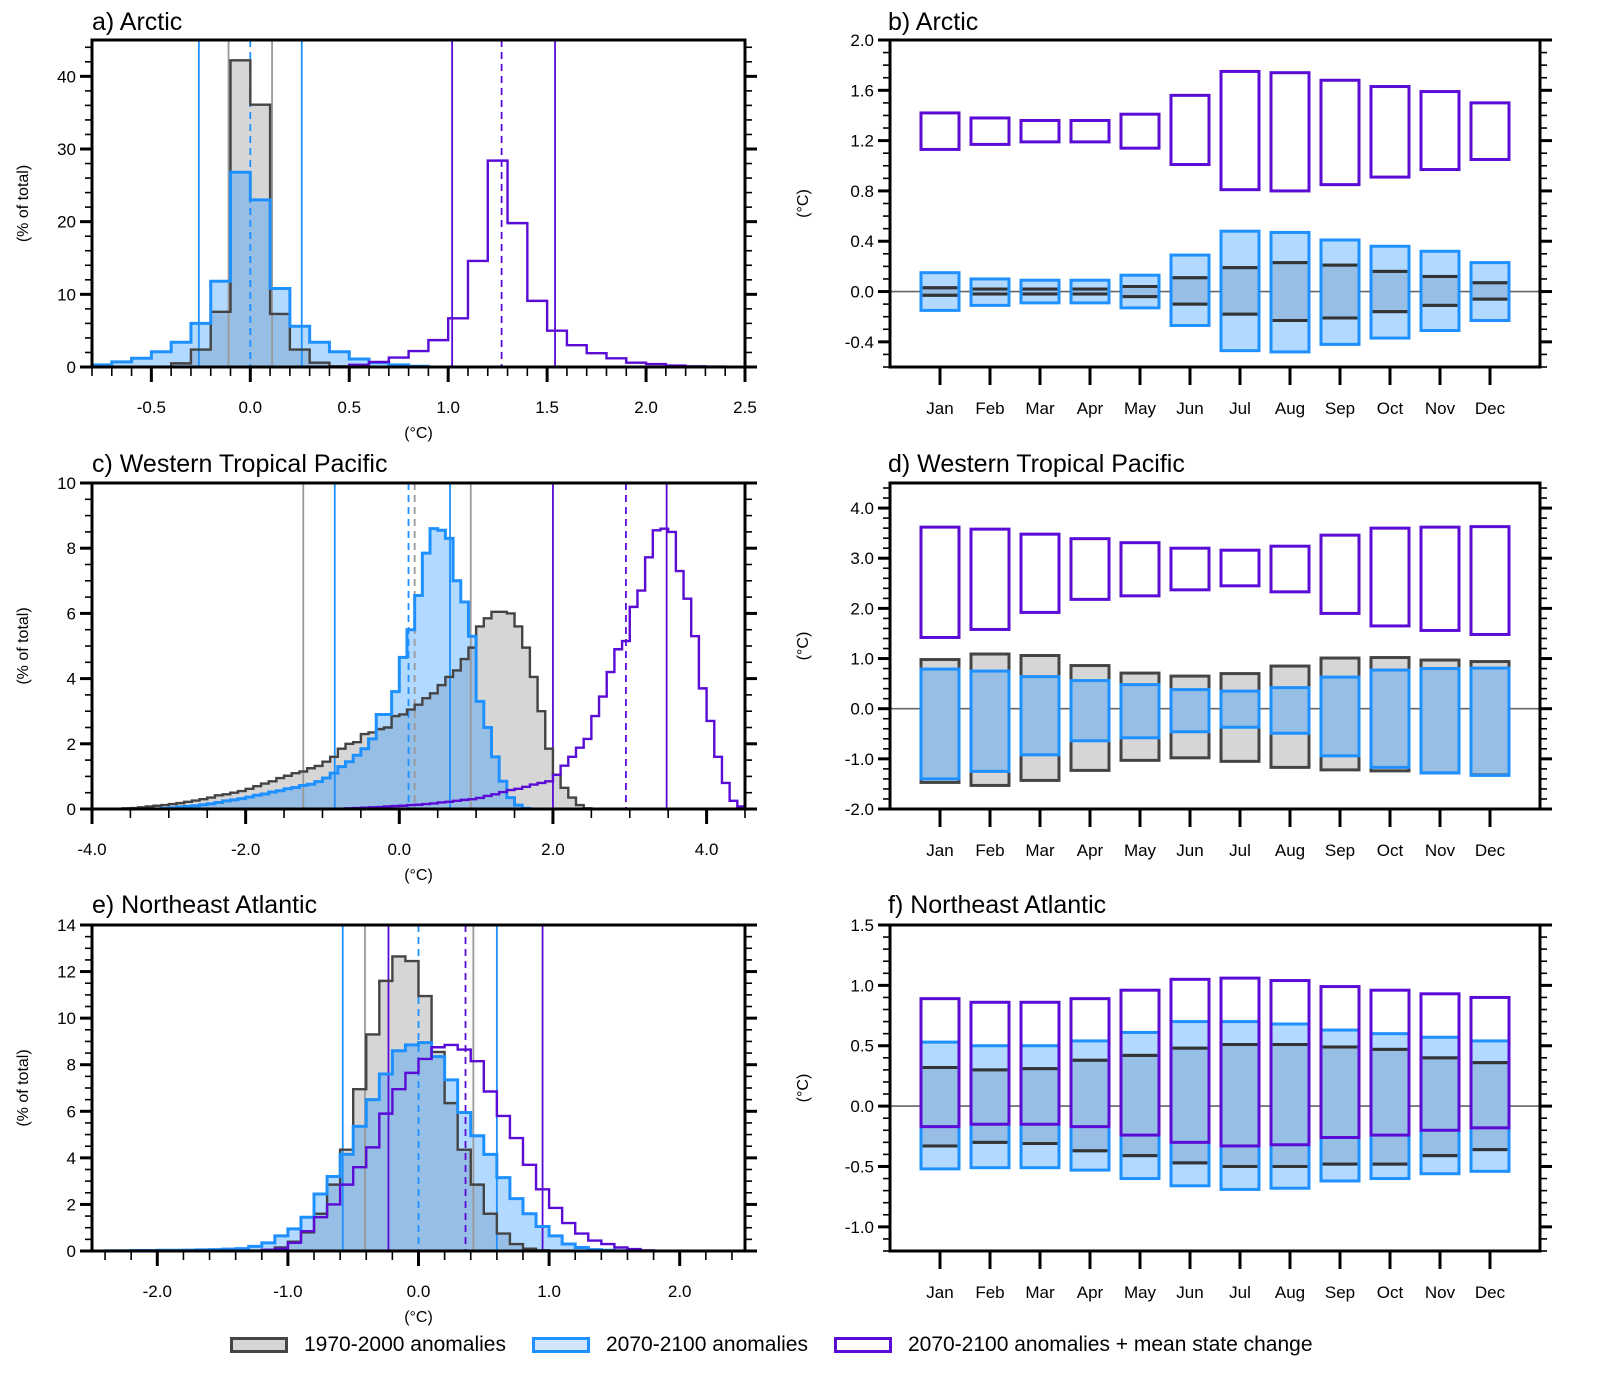  Describe the element at coordinates (66, 149) in the screenshot. I see `y-tick-label: 30` at that location.